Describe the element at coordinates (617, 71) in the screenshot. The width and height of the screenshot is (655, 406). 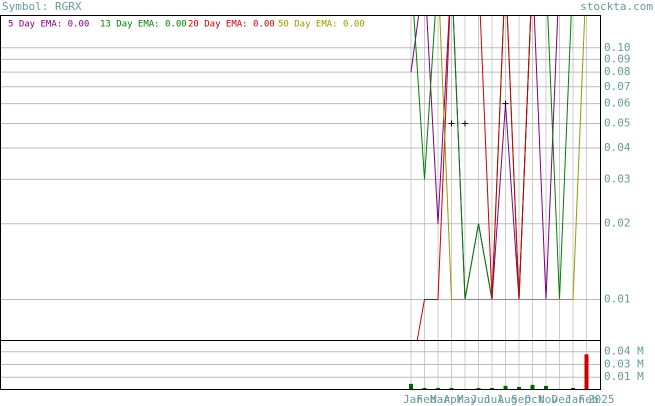
I see `y-tick-label: 0.08` at that location.